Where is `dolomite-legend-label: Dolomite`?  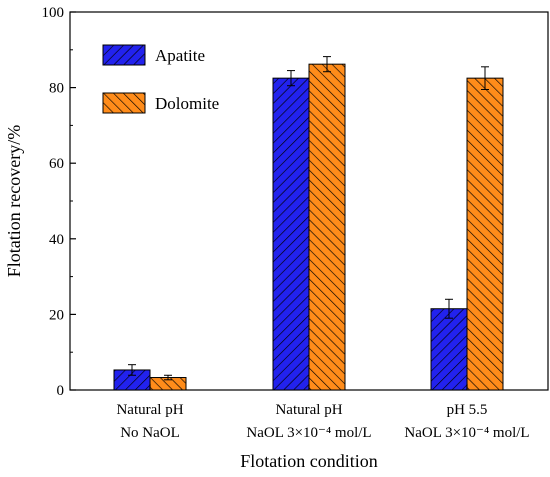 dolomite-legend-label: Dolomite is located at coordinates (187, 103).